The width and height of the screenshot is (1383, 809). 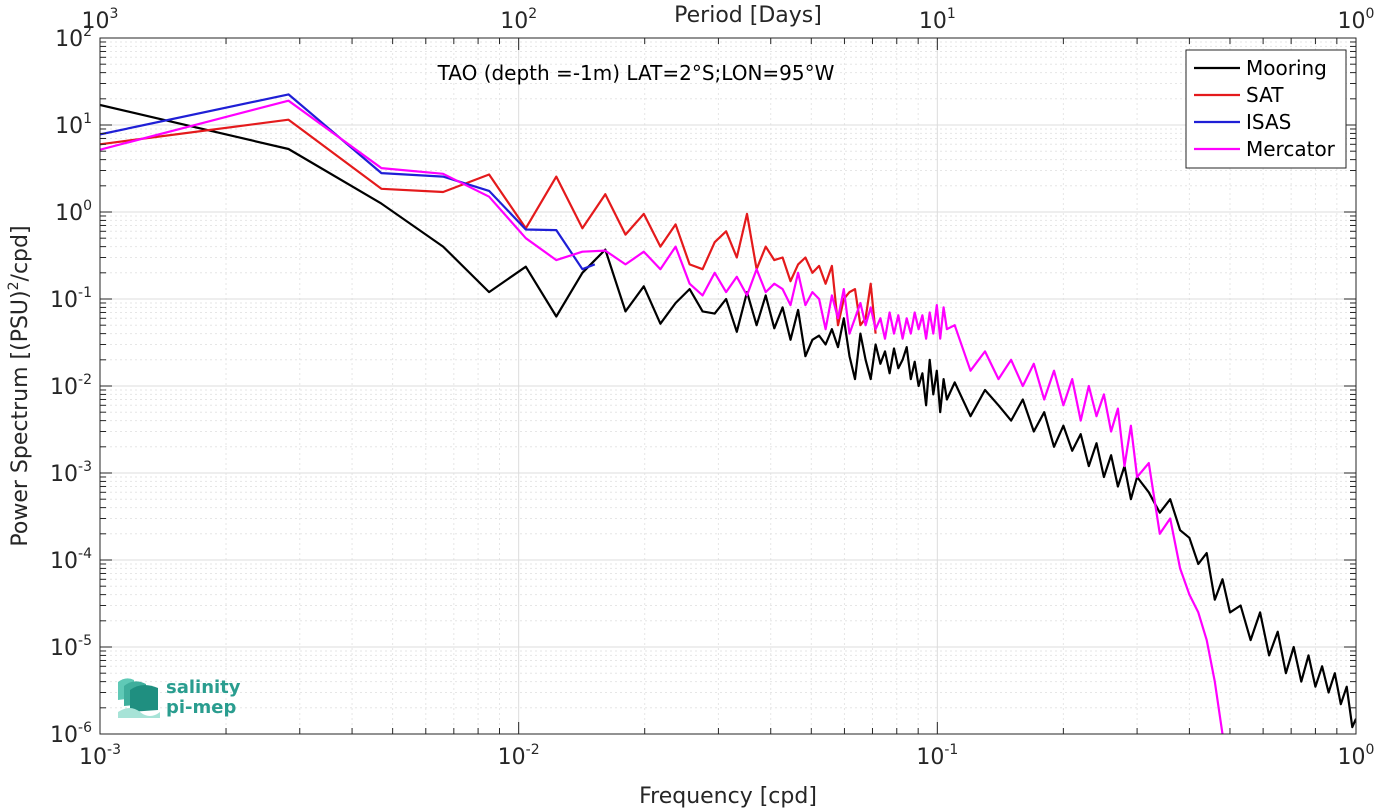 I want to click on legend: Mooring SAT ISAS Mercator, so click(x=1266, y=109).